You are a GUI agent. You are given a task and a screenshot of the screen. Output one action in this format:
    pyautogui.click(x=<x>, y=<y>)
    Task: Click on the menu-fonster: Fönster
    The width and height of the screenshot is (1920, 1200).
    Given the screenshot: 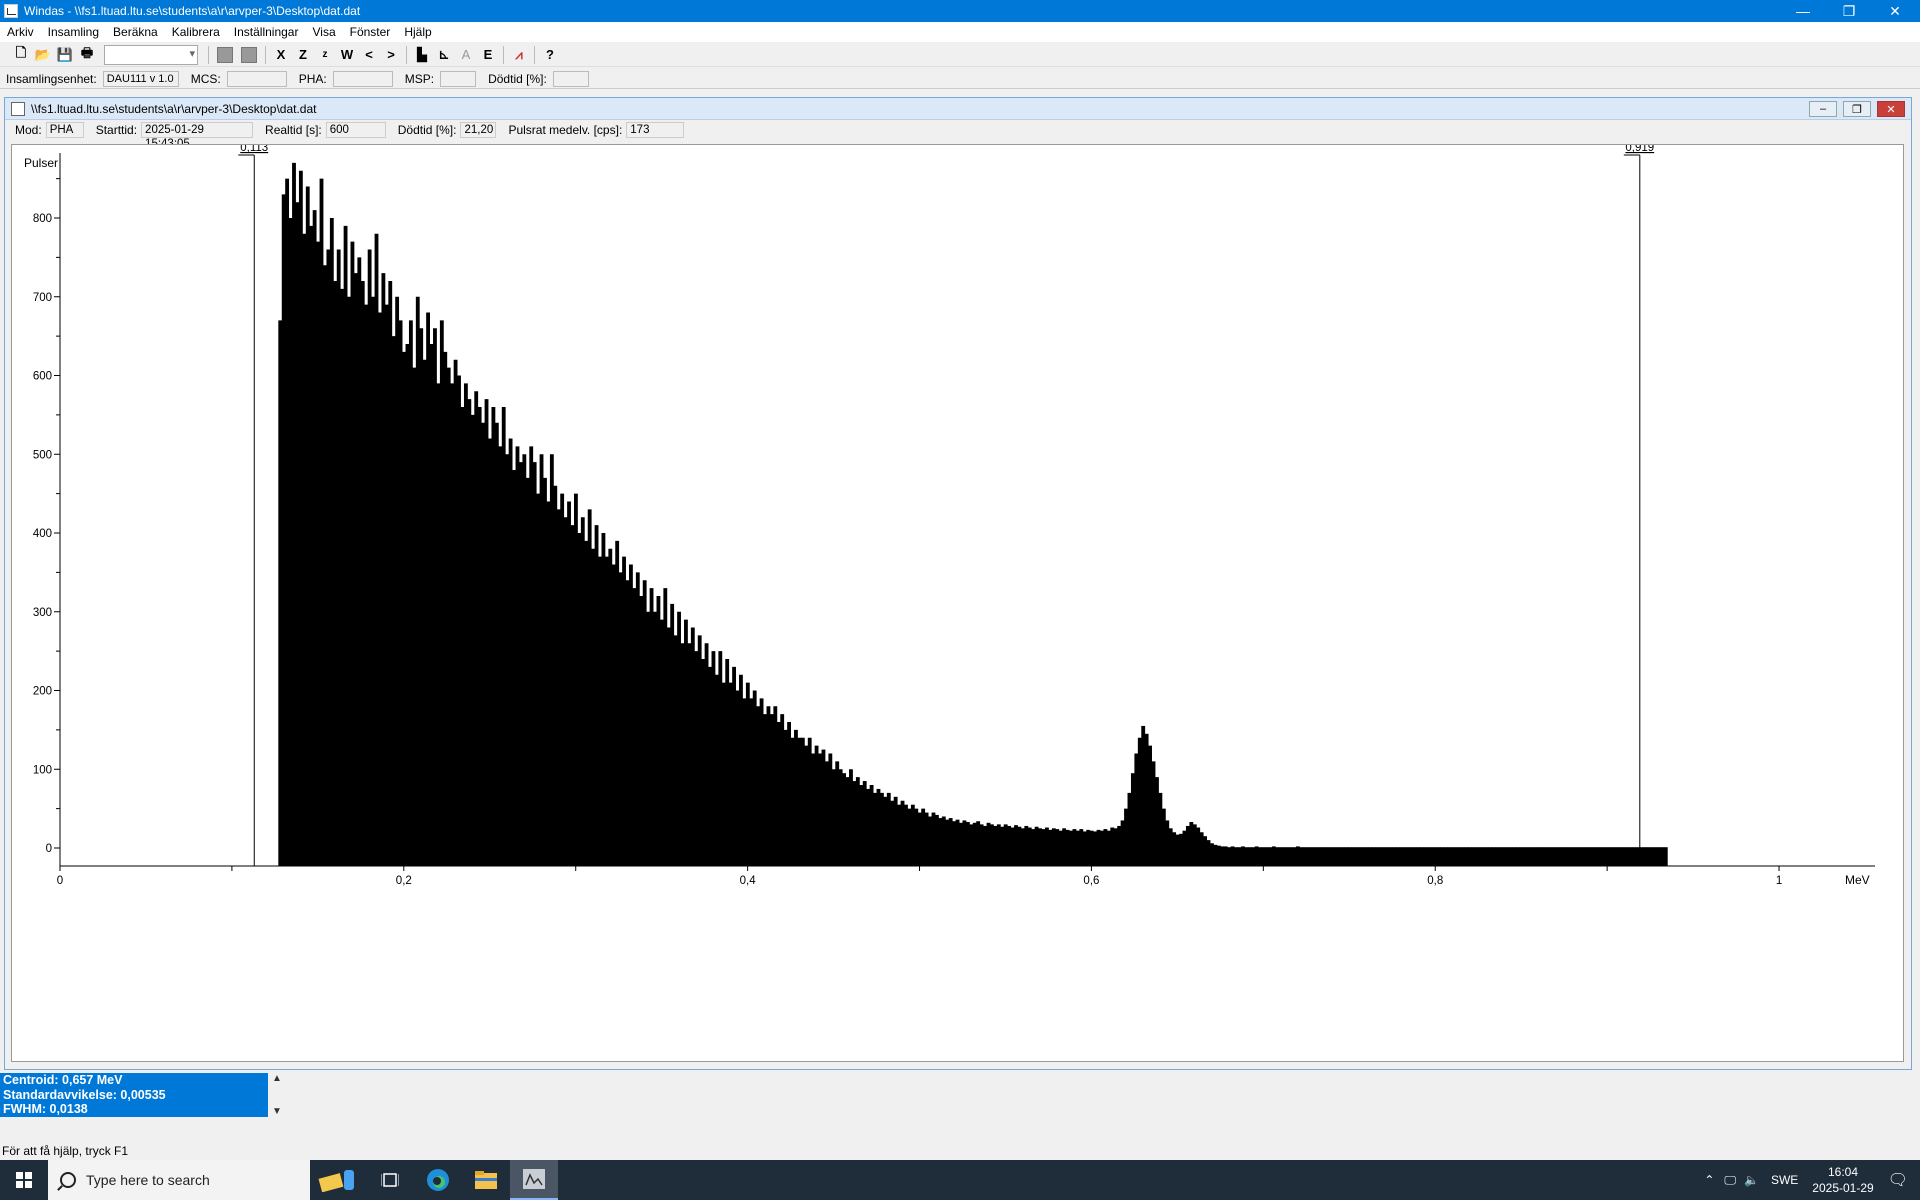 What is the action you would take?
    pyautogui.click(x=370, y=32)
    